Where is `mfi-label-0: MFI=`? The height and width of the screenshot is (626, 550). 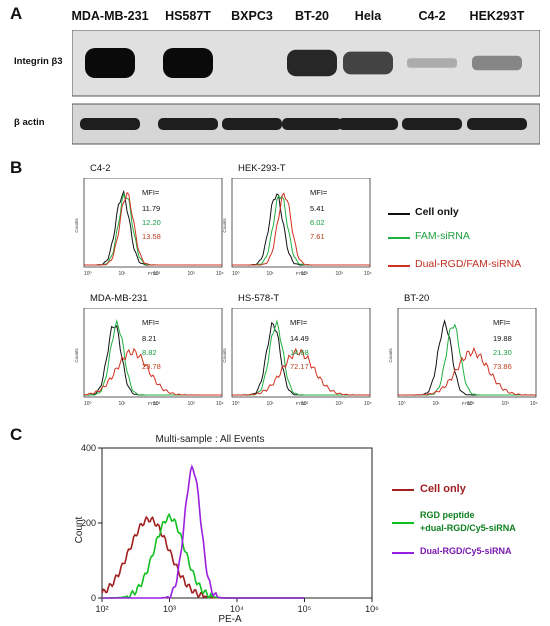 mfi-label-0: MFI= is located at coordinates (151, 192).